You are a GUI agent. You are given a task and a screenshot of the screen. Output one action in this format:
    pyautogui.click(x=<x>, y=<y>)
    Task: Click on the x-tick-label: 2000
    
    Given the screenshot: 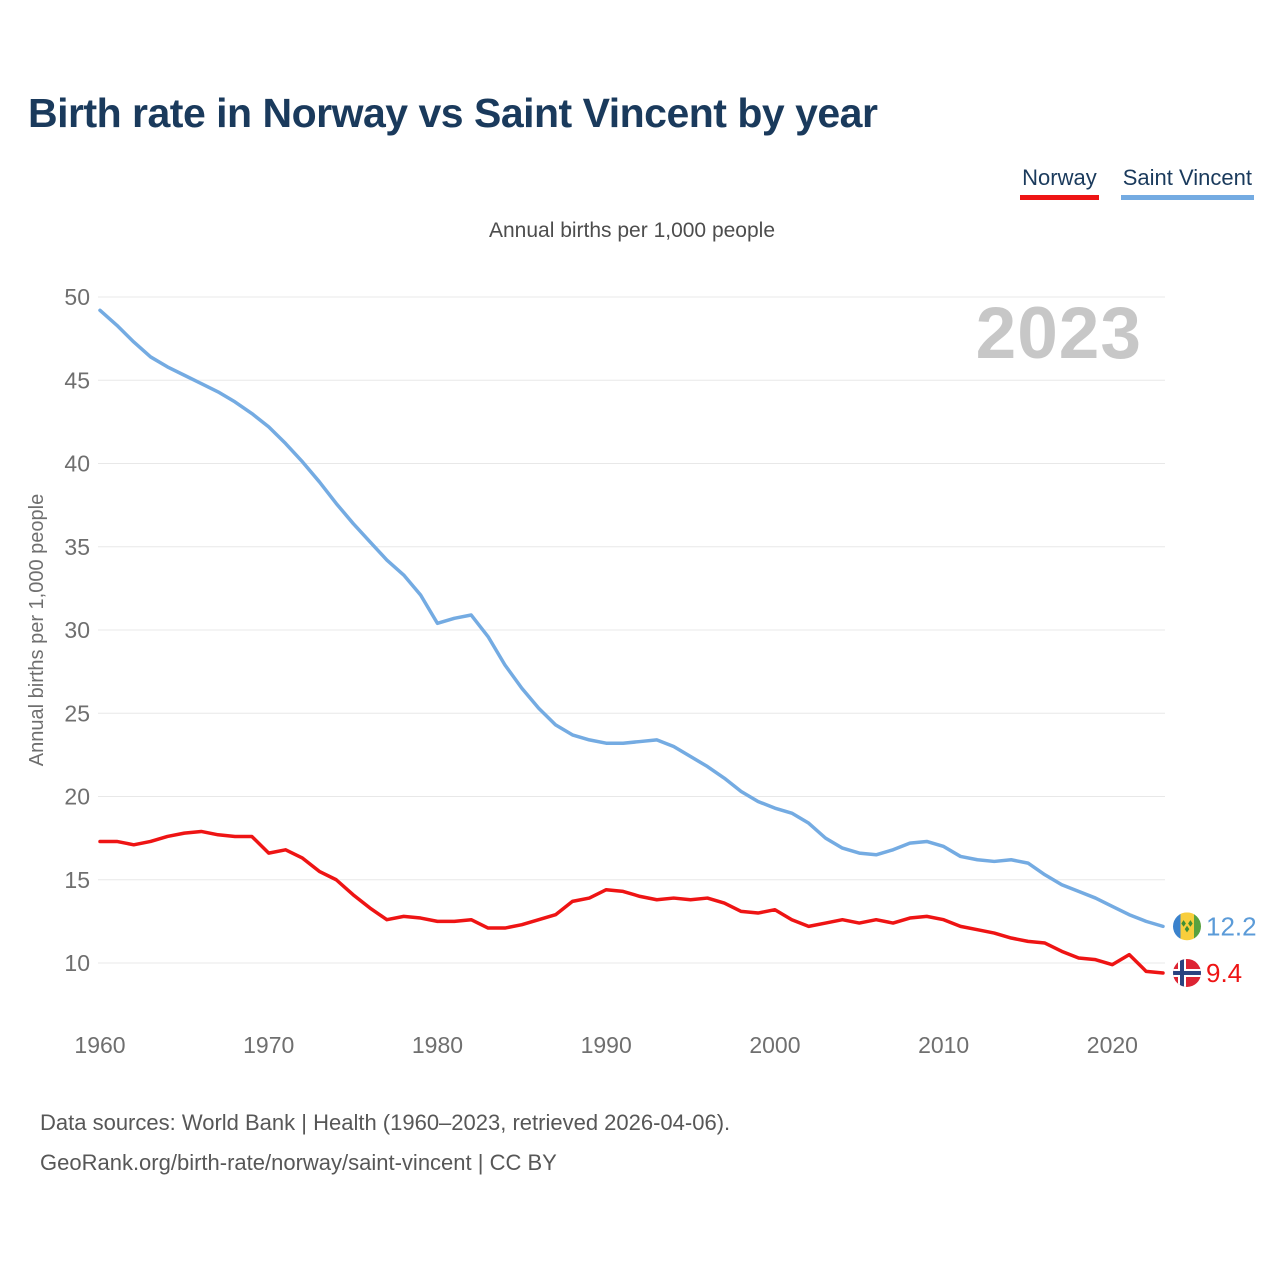 What is the action you would take?
    pyautogui.click(x=774, y=1045)
    